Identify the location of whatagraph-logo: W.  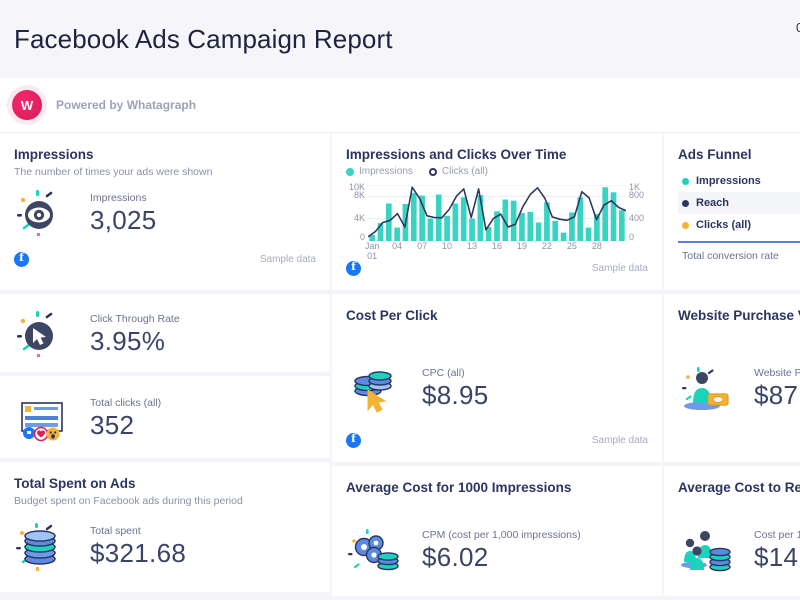
(27, 105).